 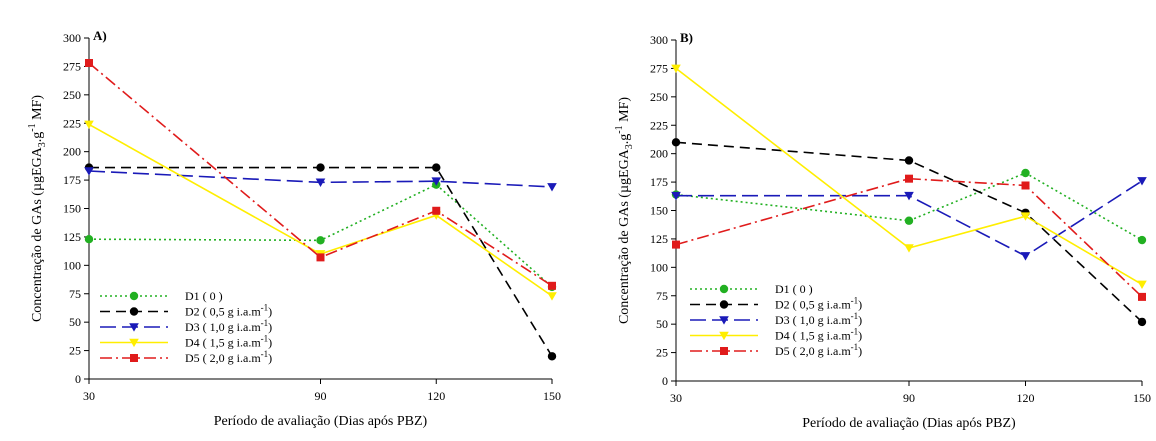 I want to click on y-tick-label-b: 25, so click(x=662, y=353).